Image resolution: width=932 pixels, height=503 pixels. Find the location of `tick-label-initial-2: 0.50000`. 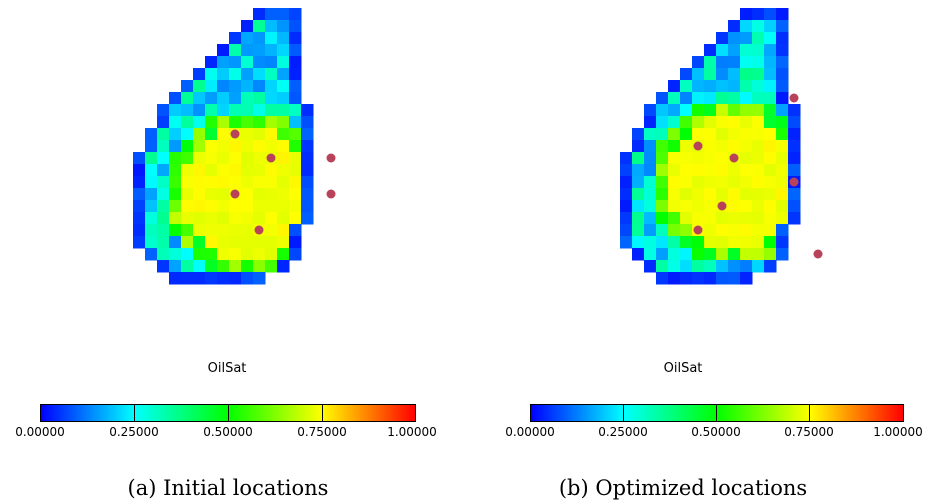

tick-label-initial-2: 0.50000 is located at coordinates (228, 432).